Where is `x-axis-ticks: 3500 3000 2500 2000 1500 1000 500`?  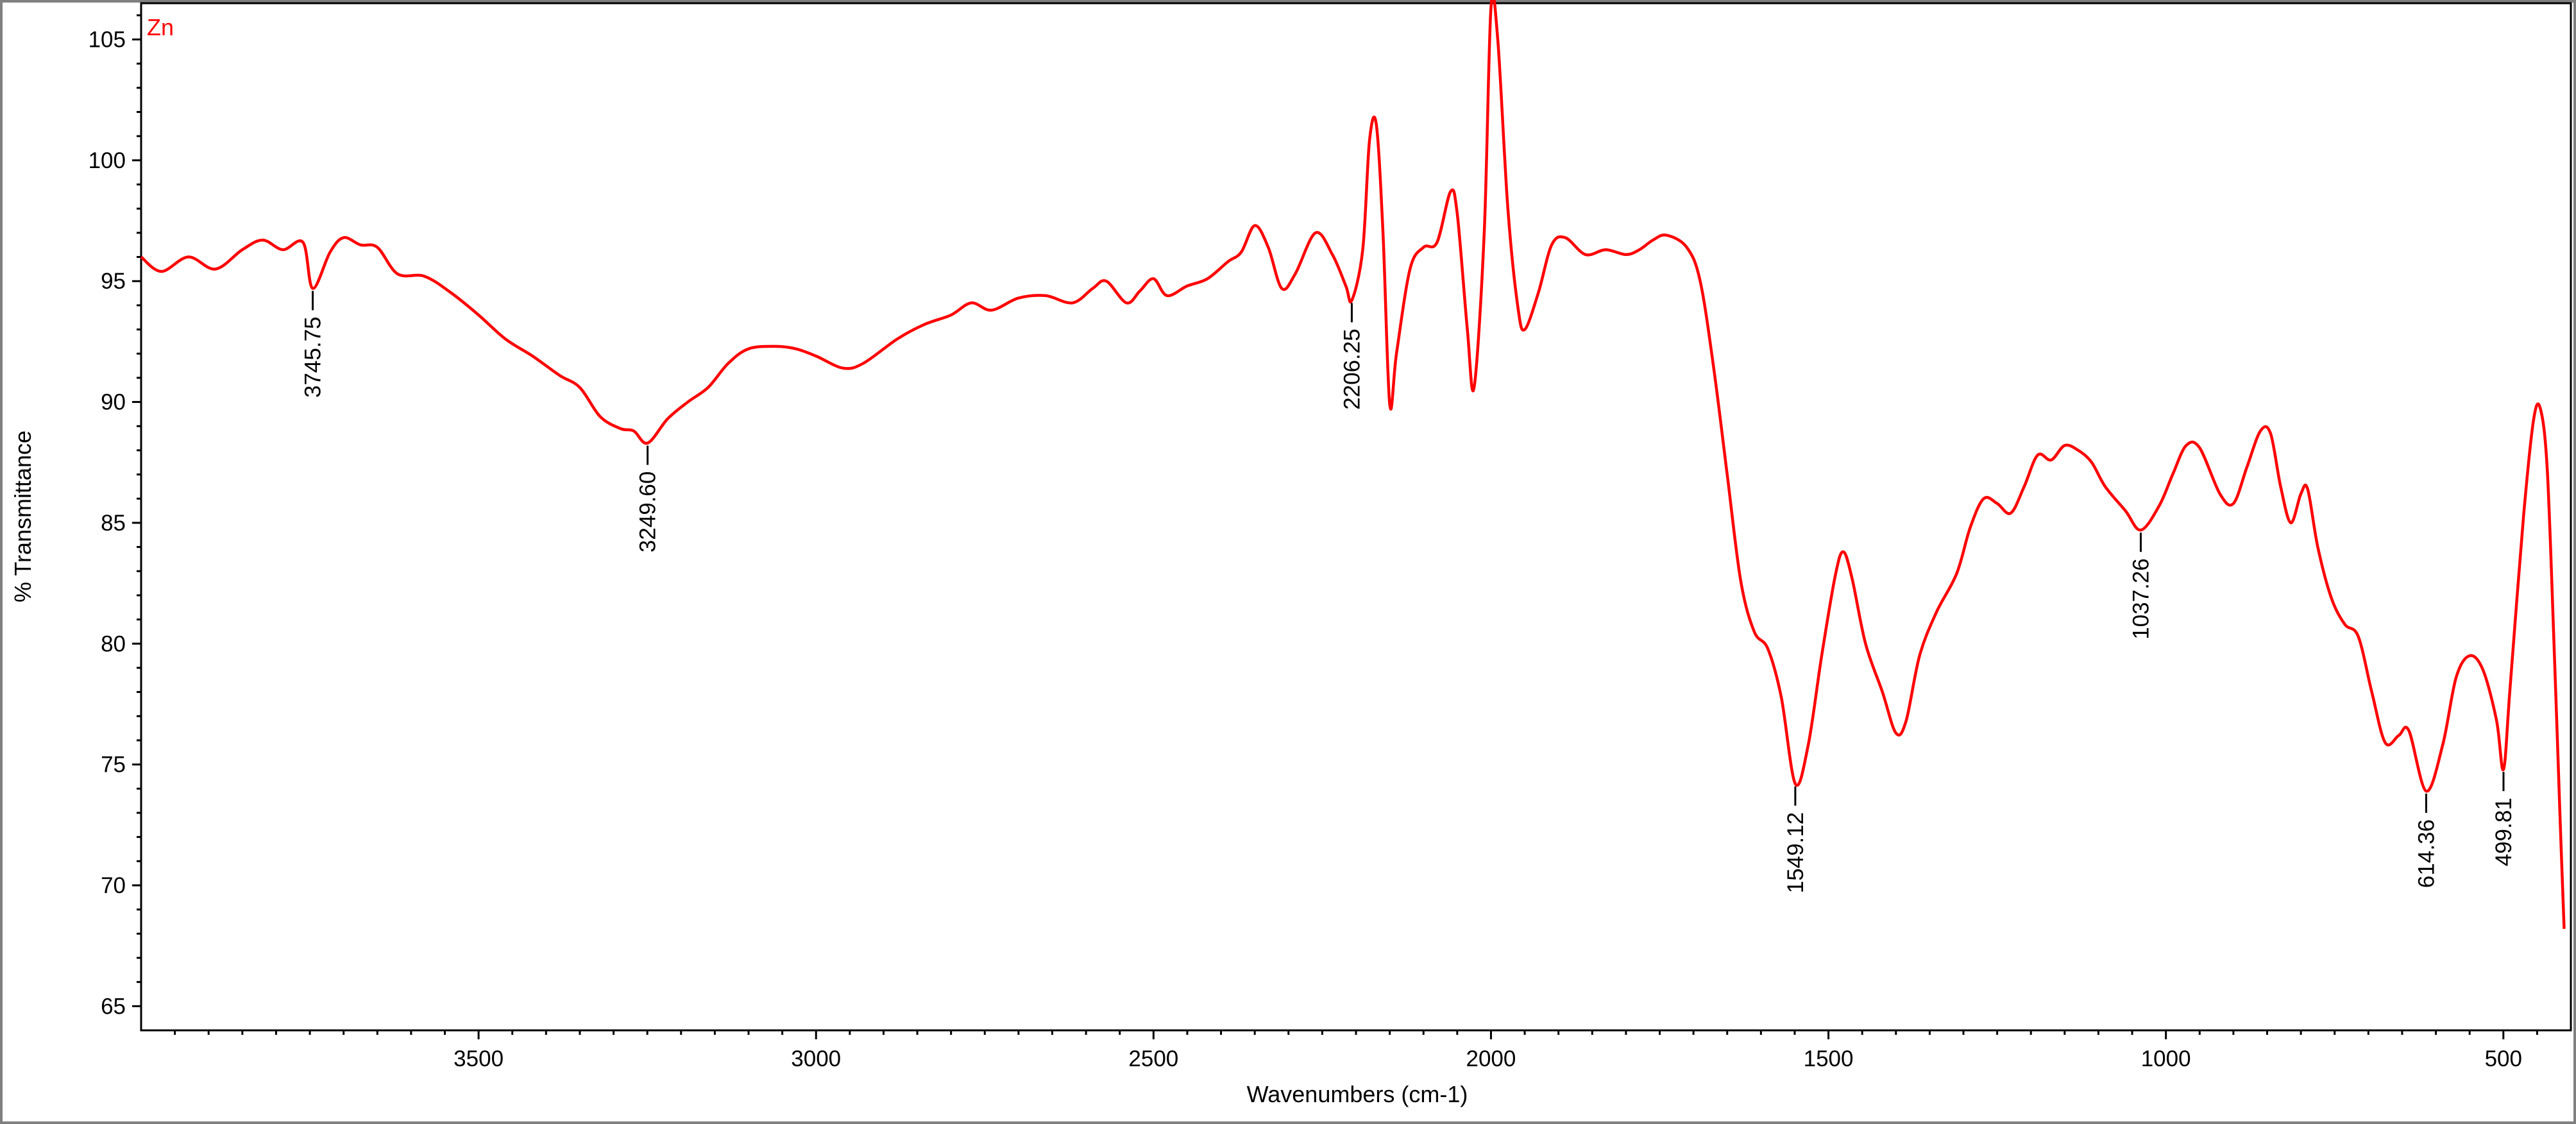
x-axis-ticks: 3500 3000 2500 2000 1500 1000 500 is located at coordinates (1356, 1051).